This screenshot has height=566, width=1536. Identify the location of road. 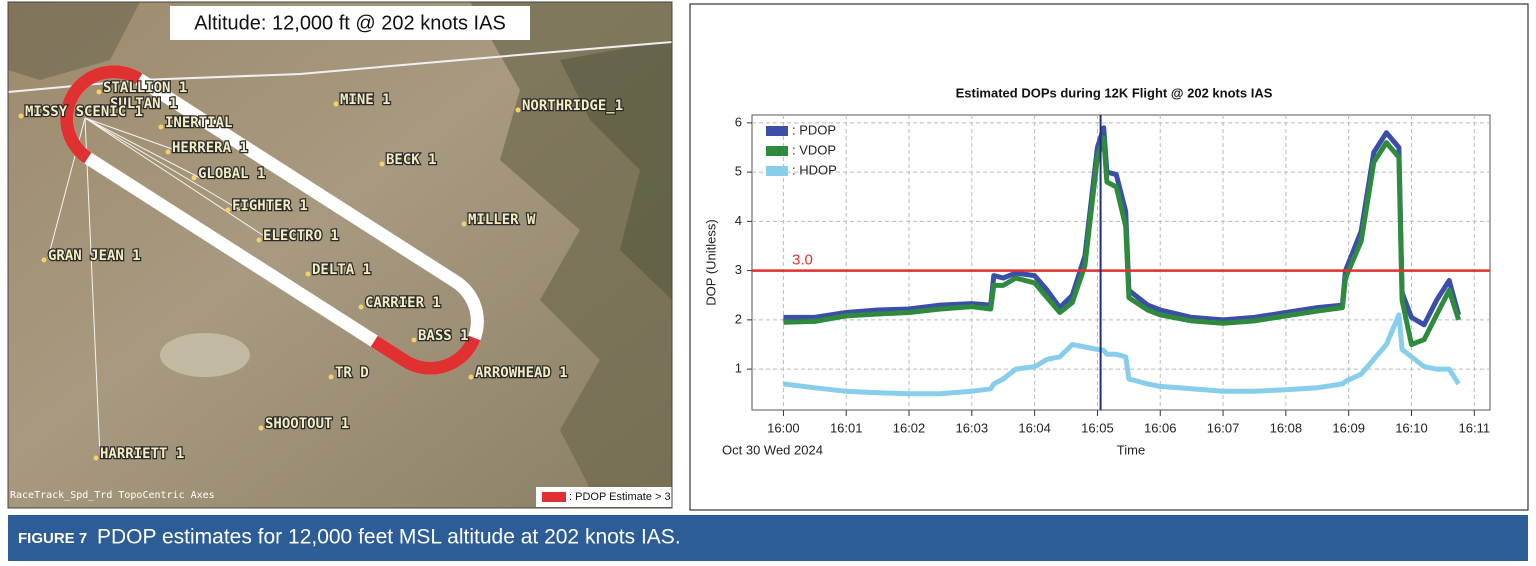
(340, 67).